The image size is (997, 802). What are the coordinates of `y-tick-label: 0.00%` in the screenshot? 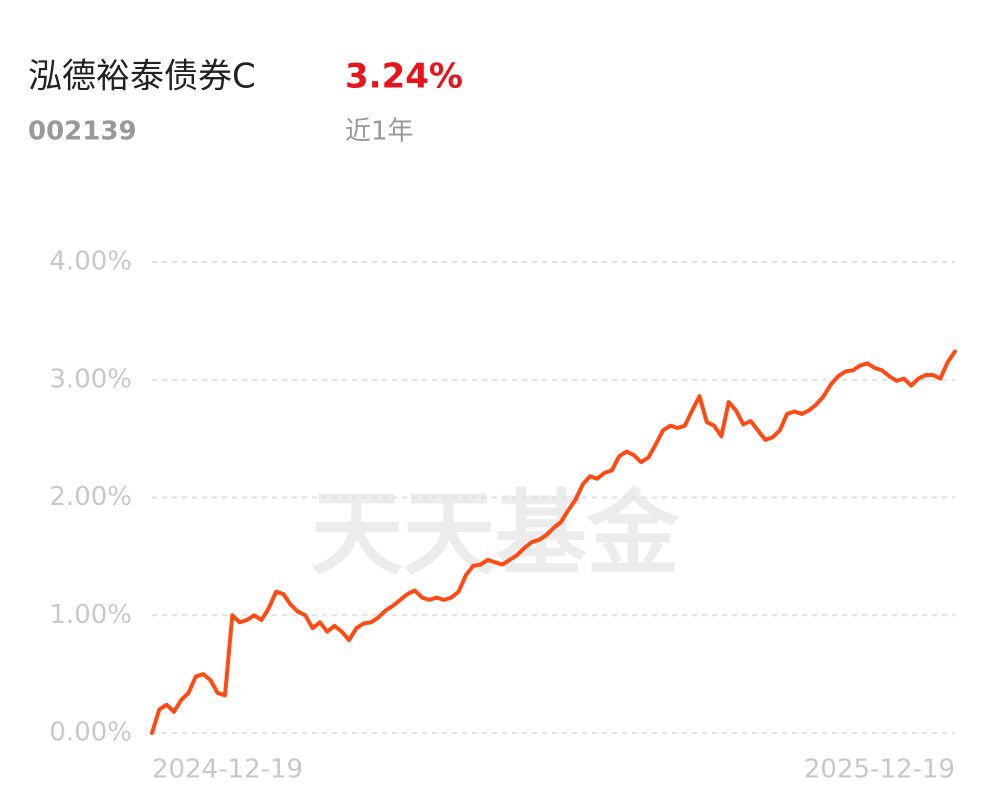 It's located at (90, 733).